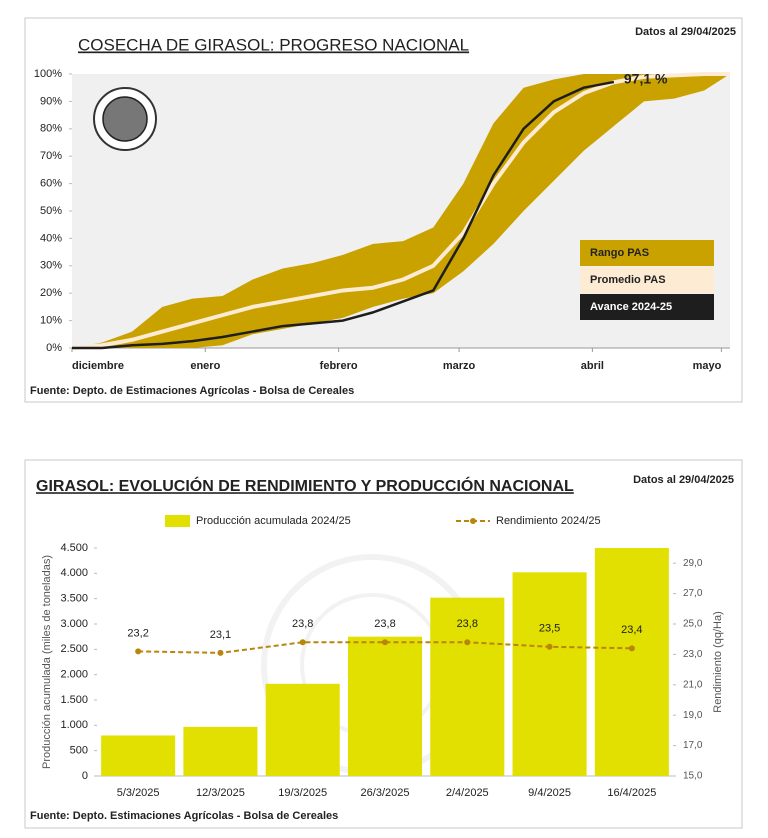 This screenshot has width=768, height=838. What do you see at coordinates (74, 700) in the screenshot?
I see `y-tick-label: 1.500` at bounding box center [74, 700].